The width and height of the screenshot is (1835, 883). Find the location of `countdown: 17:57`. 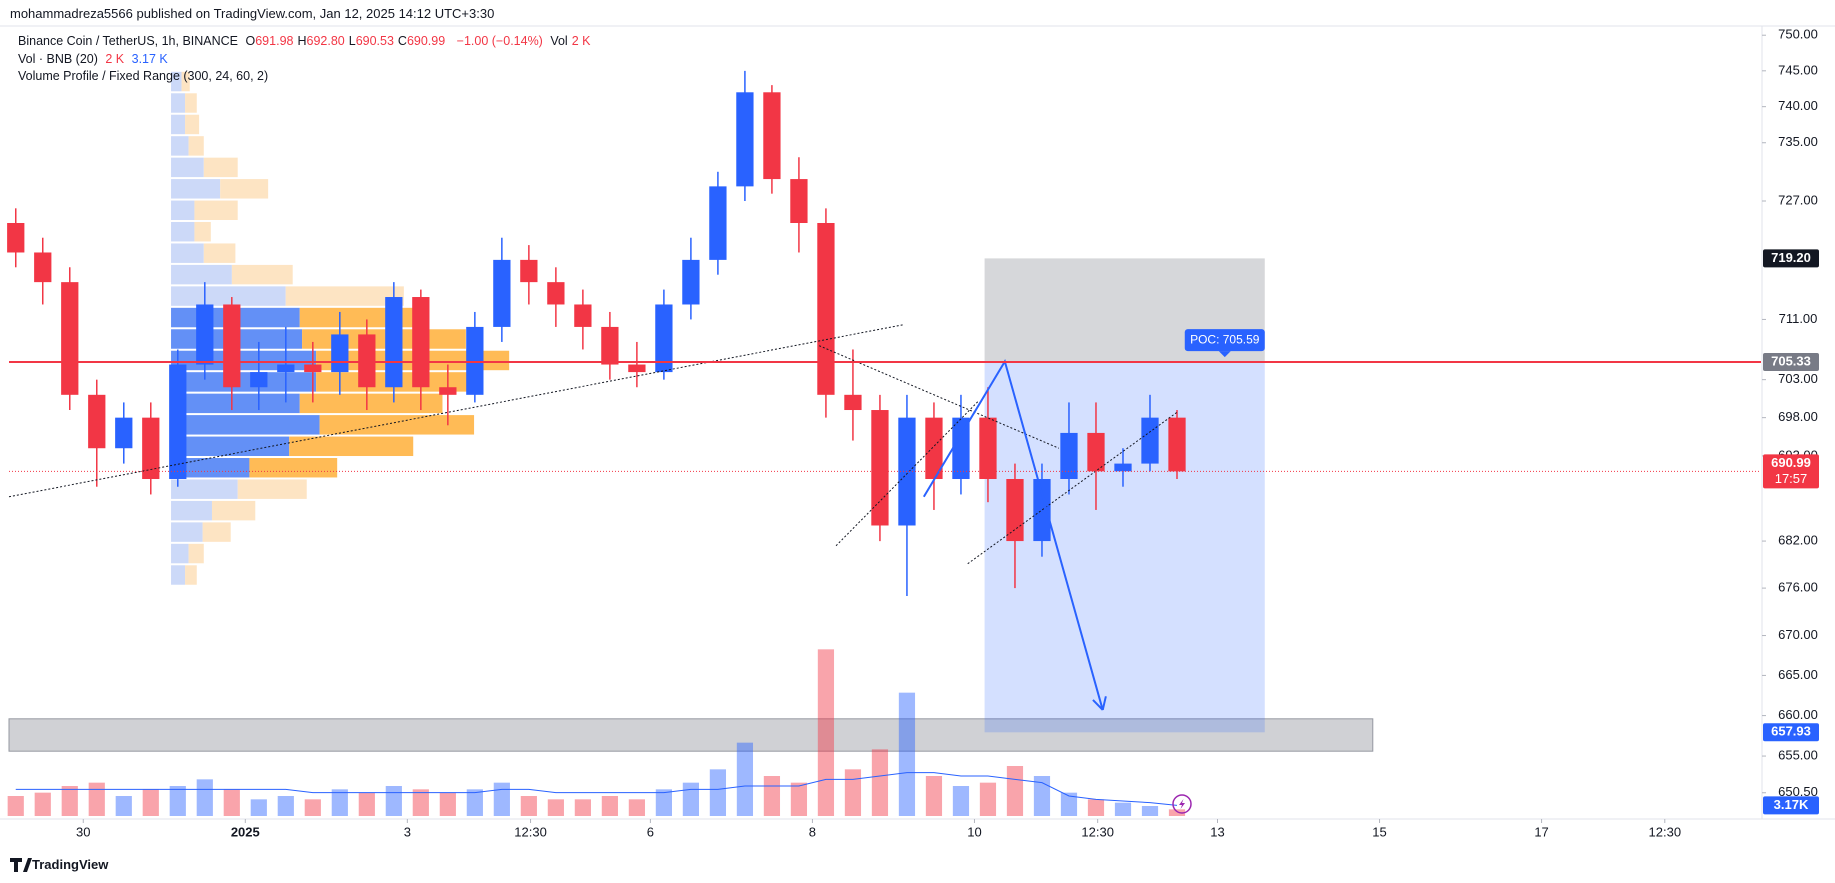

countdown: 17:57 is located at coordinates (1791, 478).